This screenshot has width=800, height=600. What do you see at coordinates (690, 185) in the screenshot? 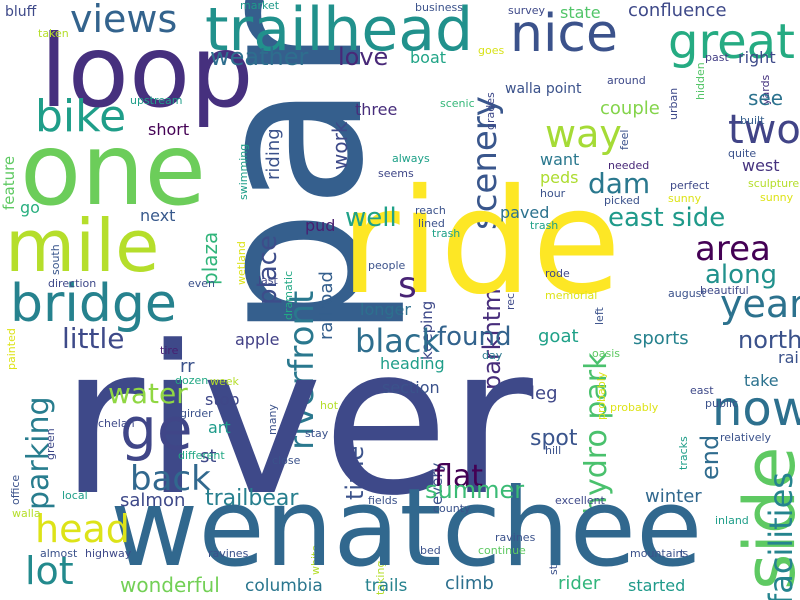
I see `word-hour: perfect` at bounding box center [690, 185].